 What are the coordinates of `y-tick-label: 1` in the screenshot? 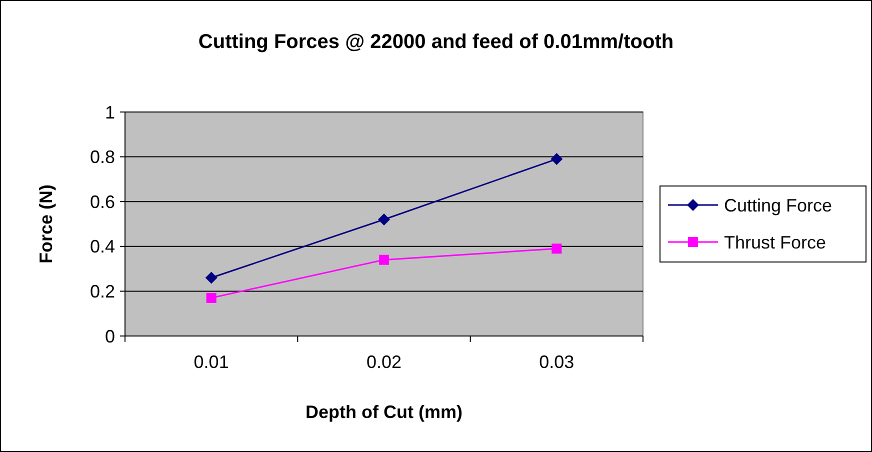 It's located at (109, 112).